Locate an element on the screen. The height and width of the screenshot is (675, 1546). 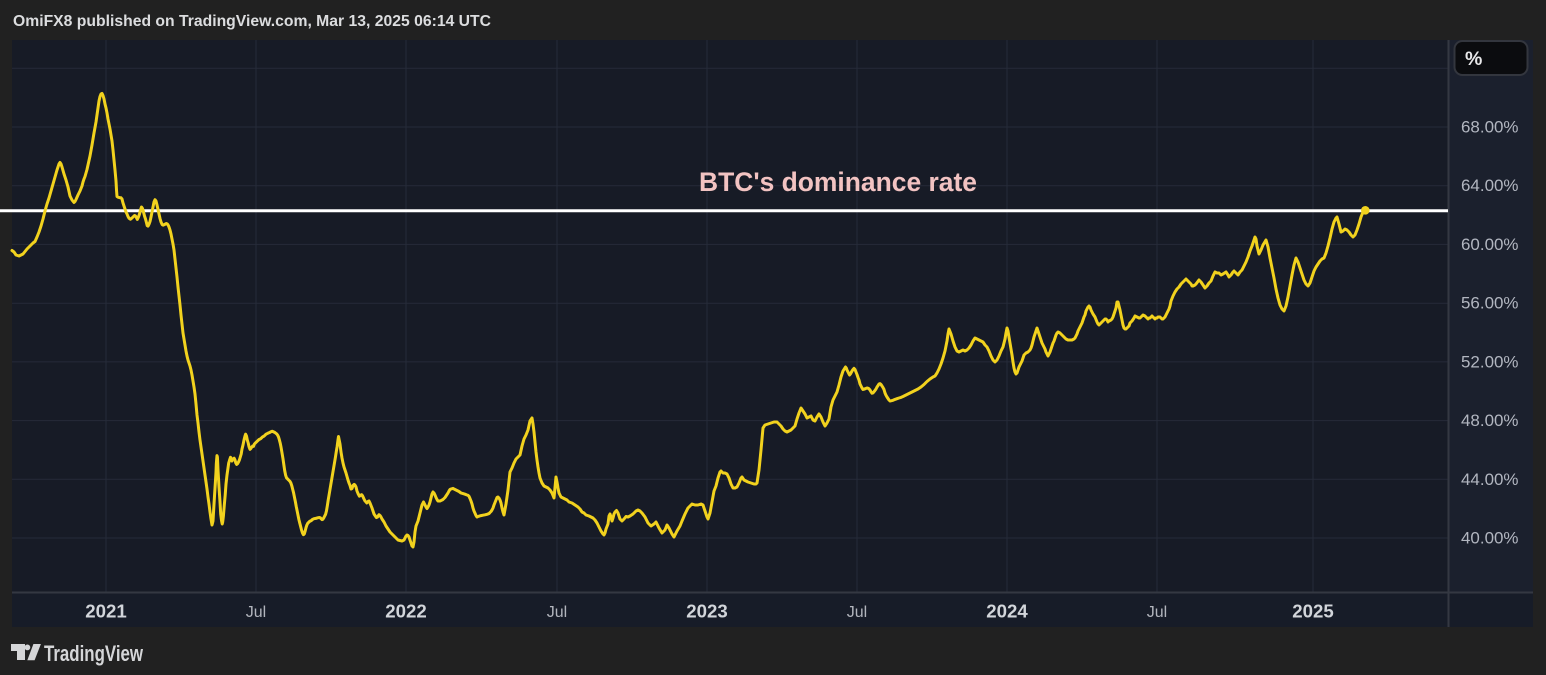
svg-text: TradingView is located at coordinates (94, 653).